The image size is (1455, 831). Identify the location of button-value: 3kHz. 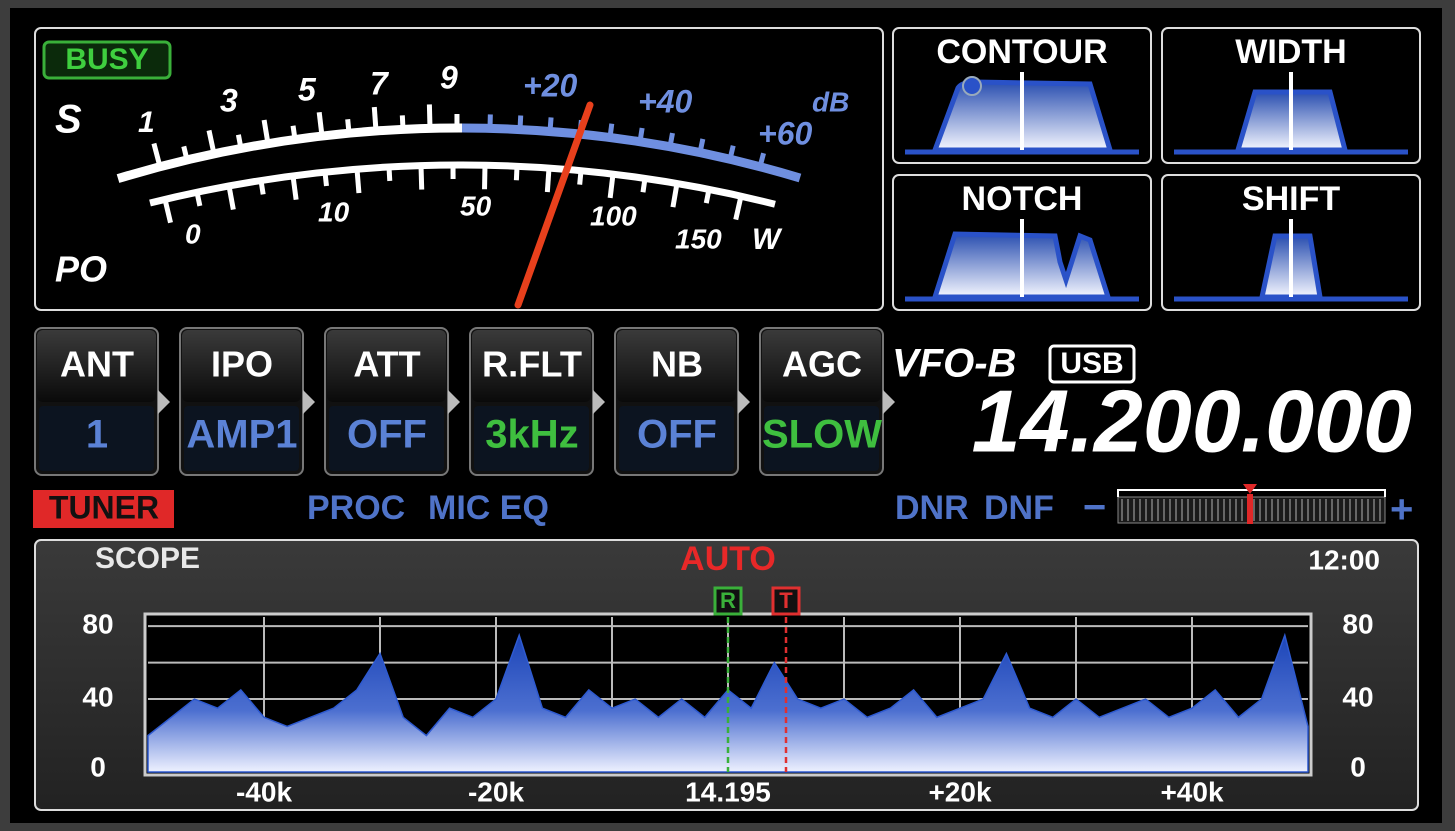
(531, 435).